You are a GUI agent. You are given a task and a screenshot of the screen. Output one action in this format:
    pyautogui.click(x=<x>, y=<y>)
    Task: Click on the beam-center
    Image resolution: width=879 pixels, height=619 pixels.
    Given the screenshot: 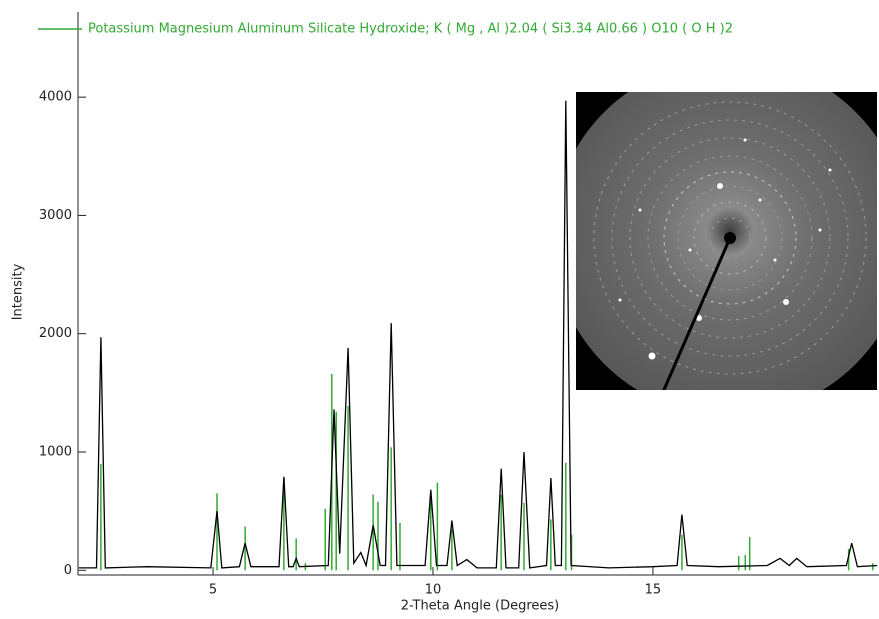 What is the action you would take?
    pyautogui.click(x=730, y=238)
    